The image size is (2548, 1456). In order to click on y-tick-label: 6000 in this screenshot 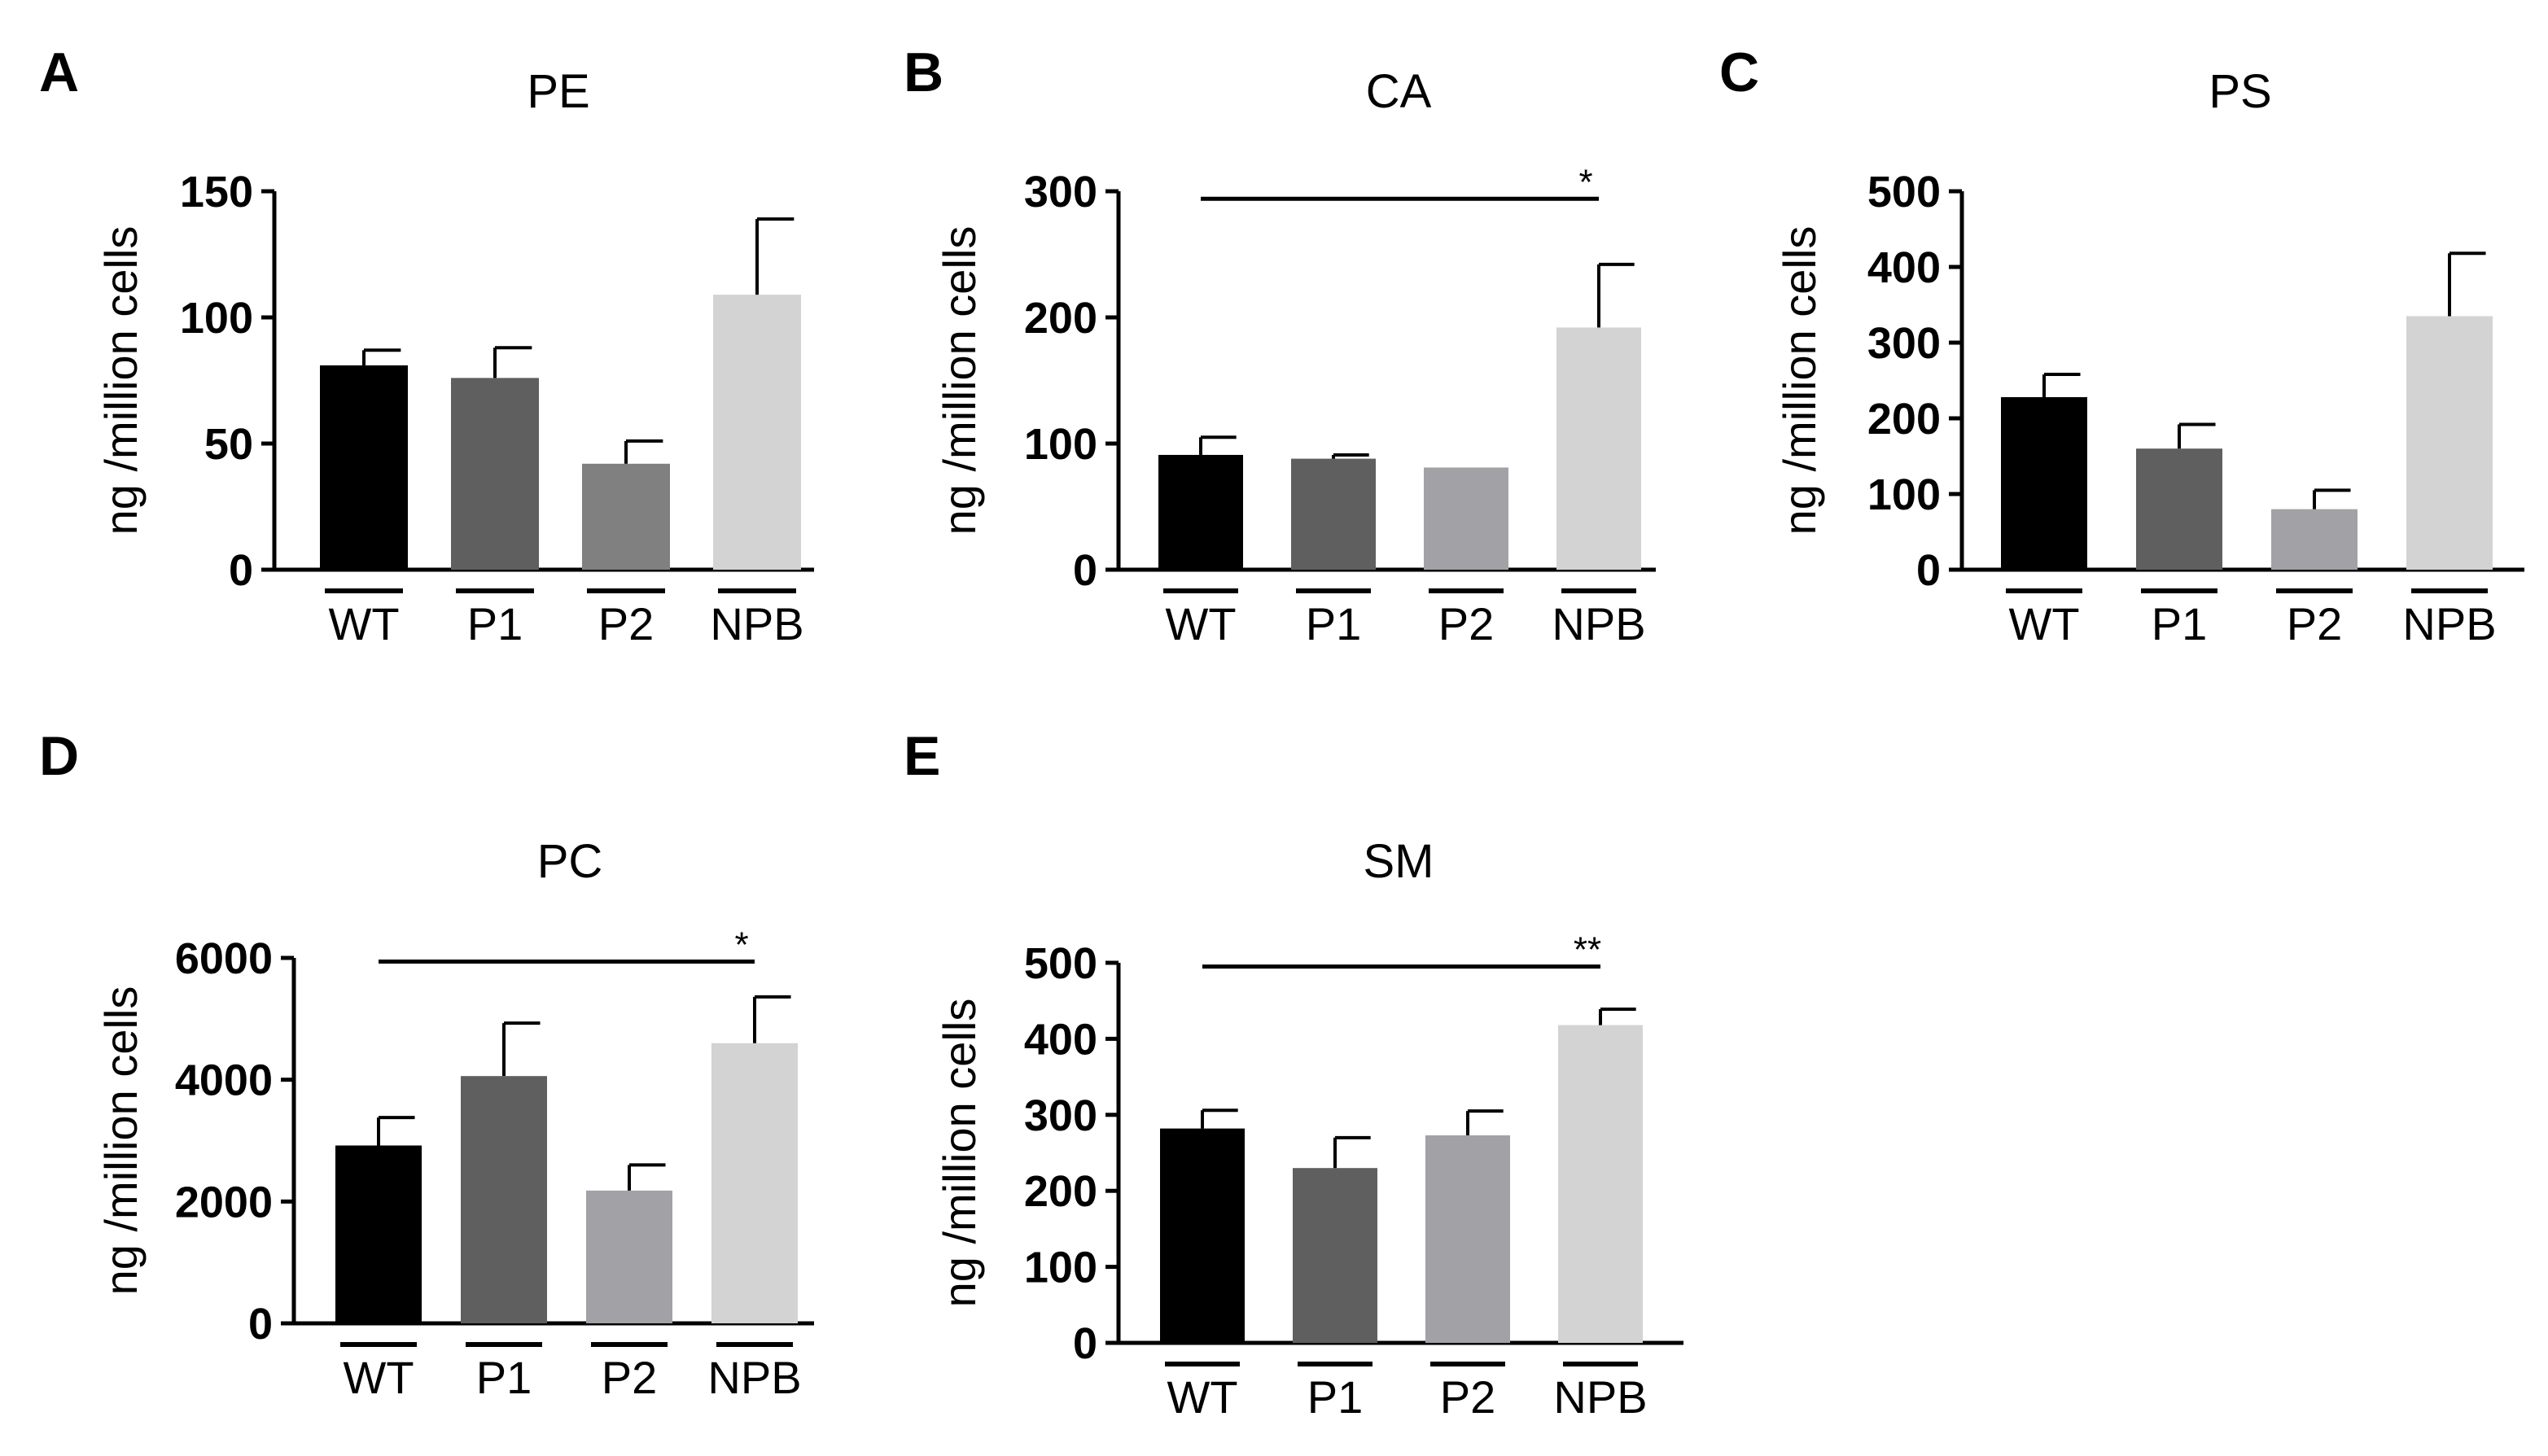, I will do `click(224, 958)`.